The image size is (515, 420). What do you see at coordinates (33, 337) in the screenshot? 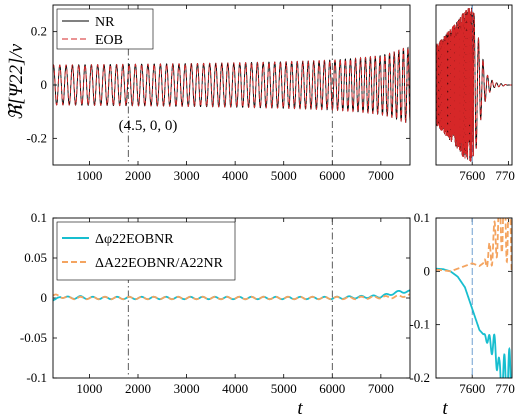
I see `y-tick-label: -0.05` at bounding box center [33, 337].